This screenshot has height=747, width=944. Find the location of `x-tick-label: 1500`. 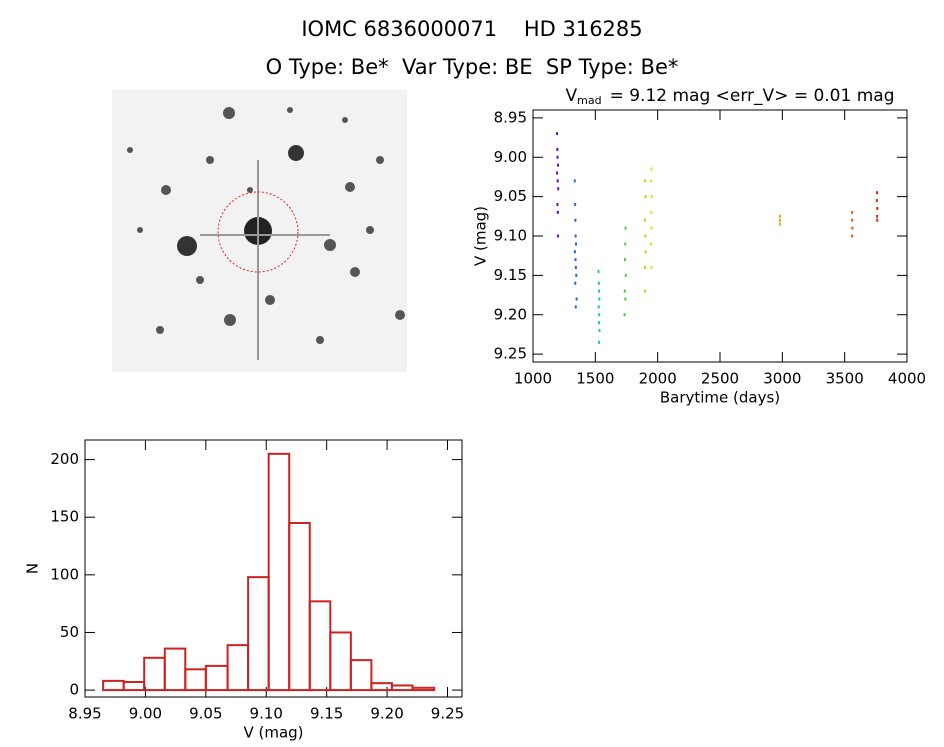

x-tick-label: 1500 is located at coordinates (595, 379).